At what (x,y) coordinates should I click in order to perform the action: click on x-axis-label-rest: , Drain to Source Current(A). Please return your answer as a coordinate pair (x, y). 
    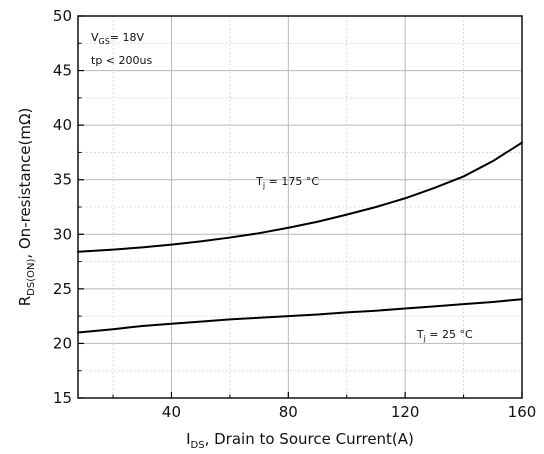
    Looking at the image, I should click on (309, 439).